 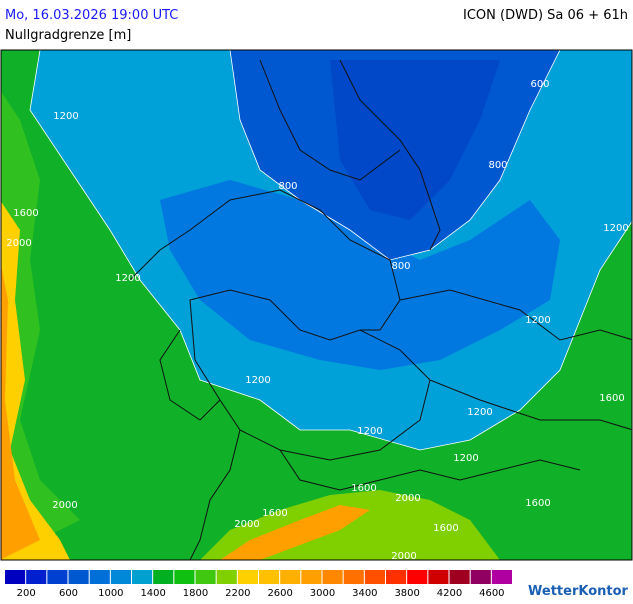 I want to click on legend-label: 3800, so click(x=406, y=593).